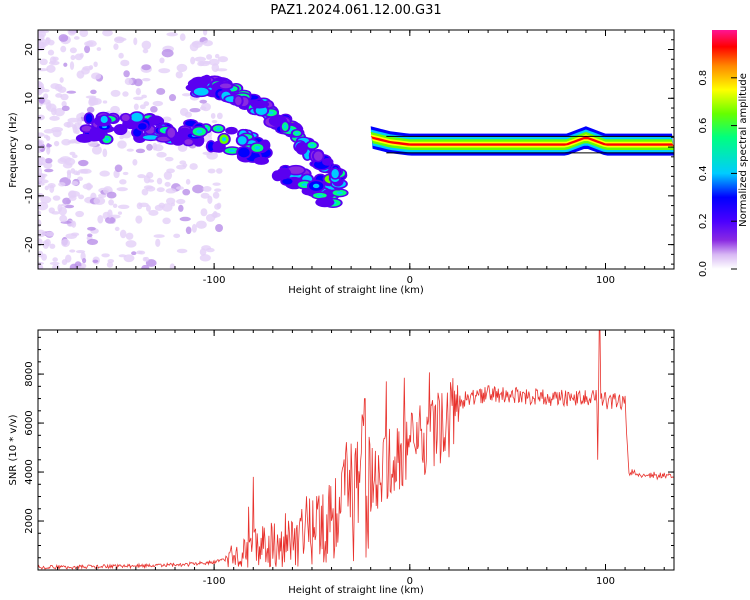  Describe the element at coordinates (29, 422) in the screenshot. I see `y-tick-label: 6000` at that location.